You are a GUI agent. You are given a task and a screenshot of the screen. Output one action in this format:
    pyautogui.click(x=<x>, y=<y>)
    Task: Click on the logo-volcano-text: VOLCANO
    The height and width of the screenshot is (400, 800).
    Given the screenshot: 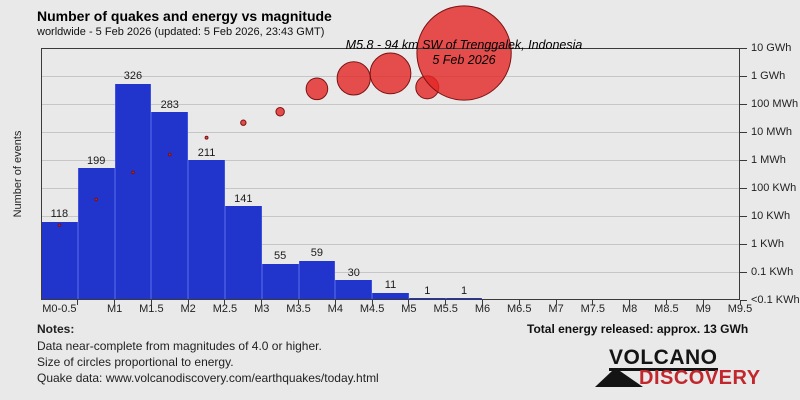 What is the action you would take?
    pyautogui.click(x=663, y=358)
    